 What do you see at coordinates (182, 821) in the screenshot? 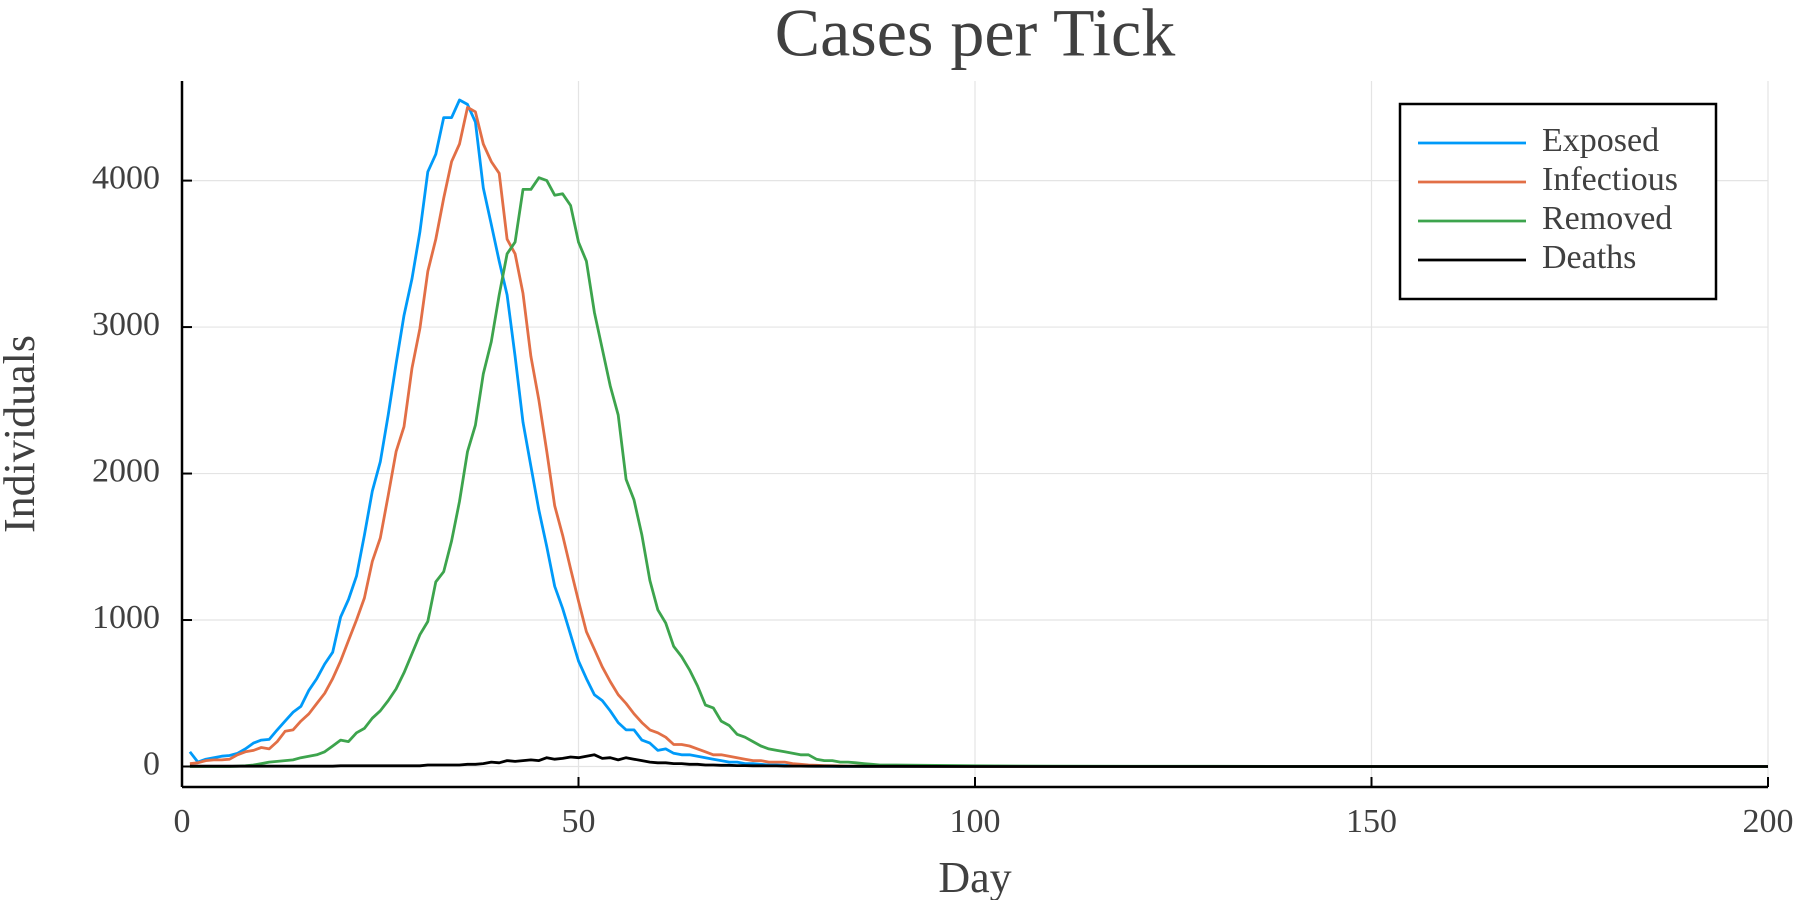
I see `x-tick-label: 0` at bounding box center [182, 821].